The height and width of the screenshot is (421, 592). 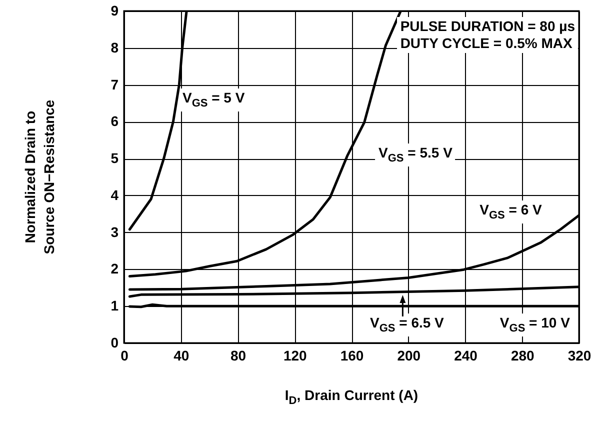 What do you see at coordinates (114, 158) in the screenshot?
I see `y-tick-label: 5` at bounding box center [114, 158].